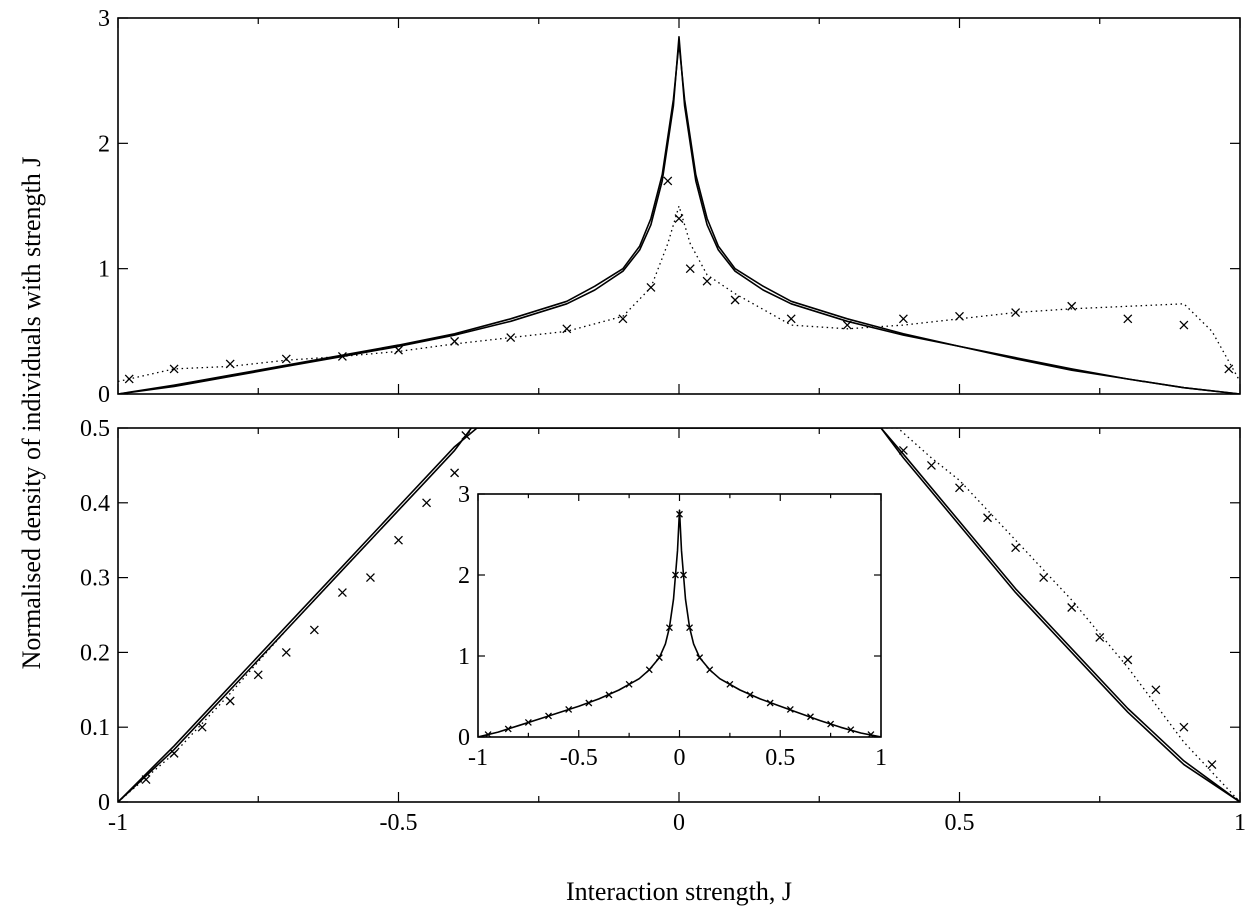 The image size is (1256, 912). I want to click on bottom-x-tick-label: -0.5, so click(399, 823).